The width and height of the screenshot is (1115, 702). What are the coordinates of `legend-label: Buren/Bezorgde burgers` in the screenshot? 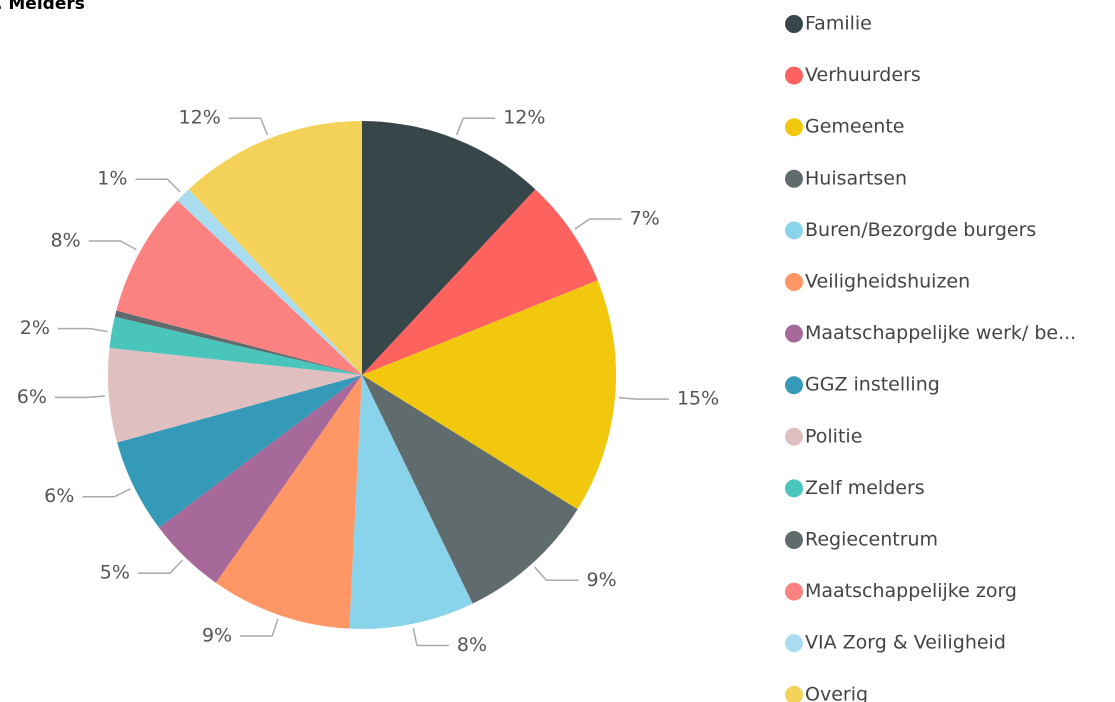 It's located at (920, 230).